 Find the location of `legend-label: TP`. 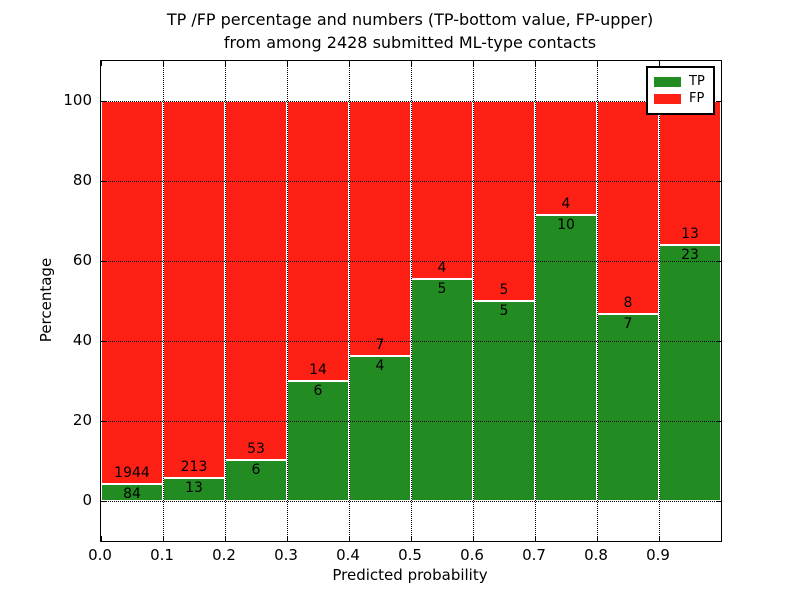

legend-label: TP is located at coordinates (697, 81).